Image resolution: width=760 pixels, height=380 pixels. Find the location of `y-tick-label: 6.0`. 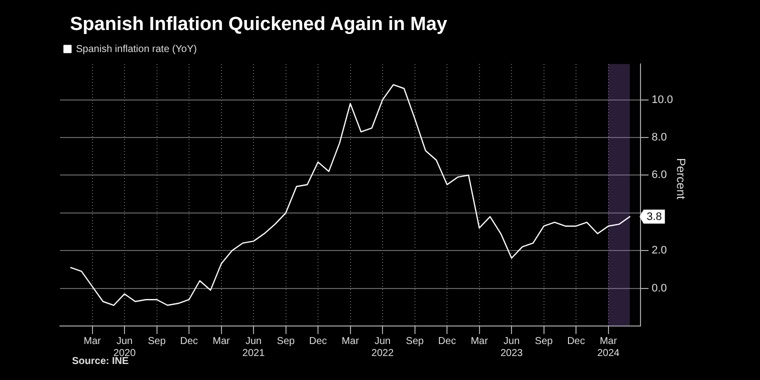

y-tick-label: 6.0 is located at coordinates (659, 175).